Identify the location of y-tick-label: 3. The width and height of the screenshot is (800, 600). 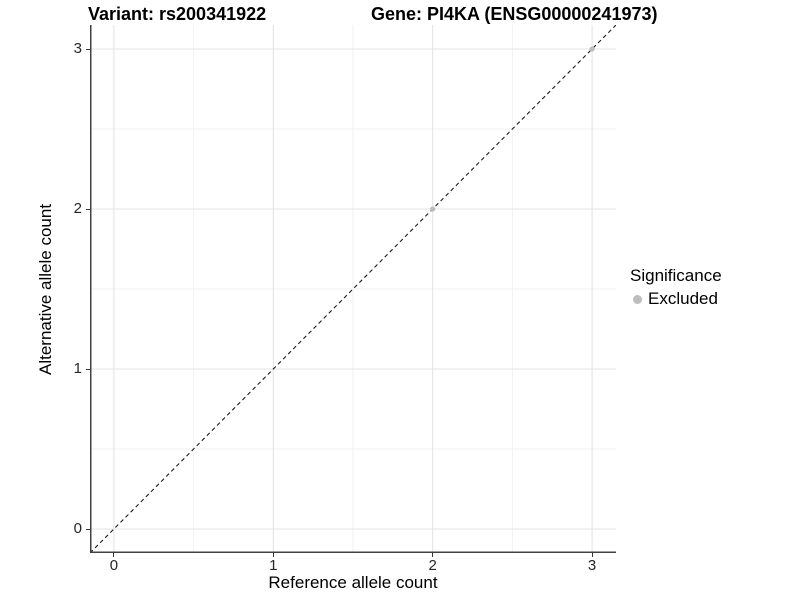
(77, 48).